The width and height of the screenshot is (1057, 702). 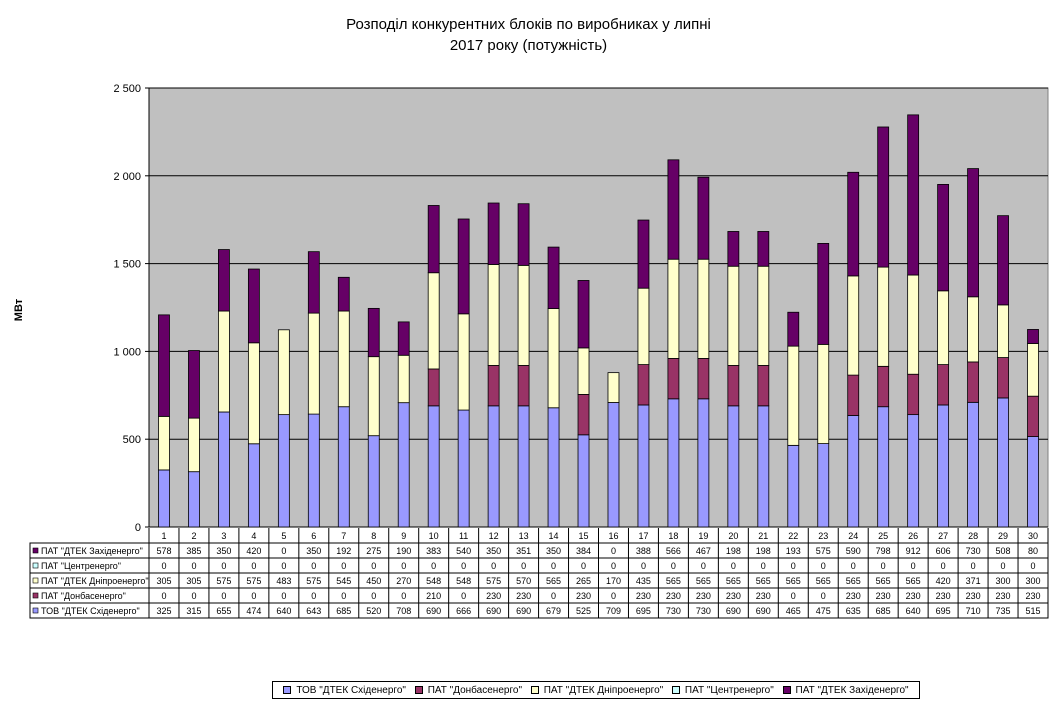 I want to click on x-tick-label: 30, so click(x=1033, y=536).